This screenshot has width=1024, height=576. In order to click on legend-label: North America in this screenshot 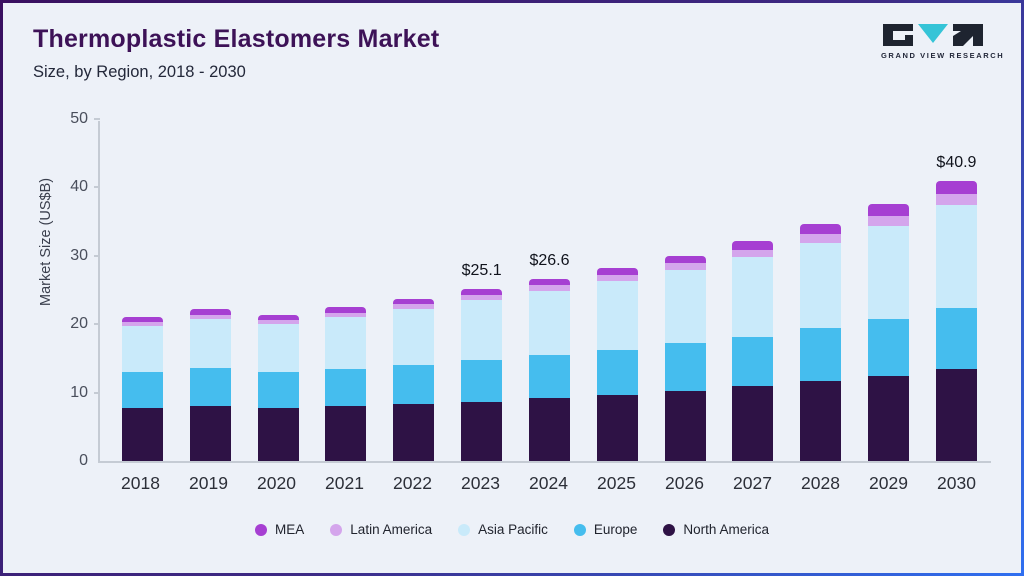, I will do `click(726, 529)`.